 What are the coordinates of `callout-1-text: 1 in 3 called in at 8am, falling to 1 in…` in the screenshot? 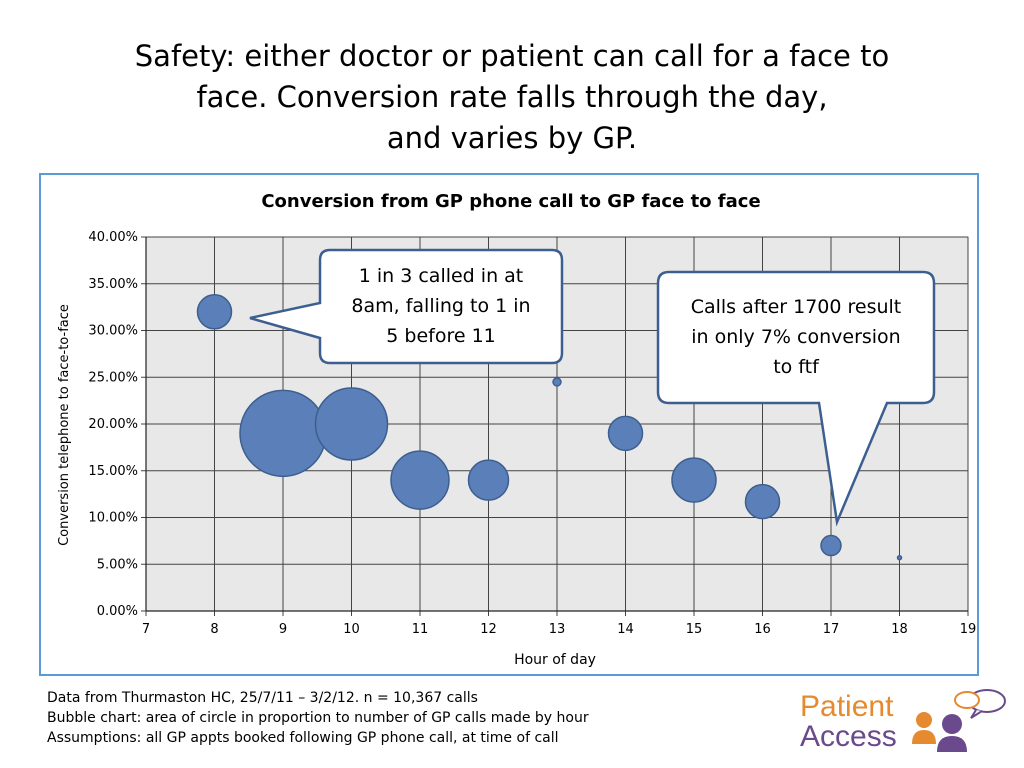 It's located at (441, 306).